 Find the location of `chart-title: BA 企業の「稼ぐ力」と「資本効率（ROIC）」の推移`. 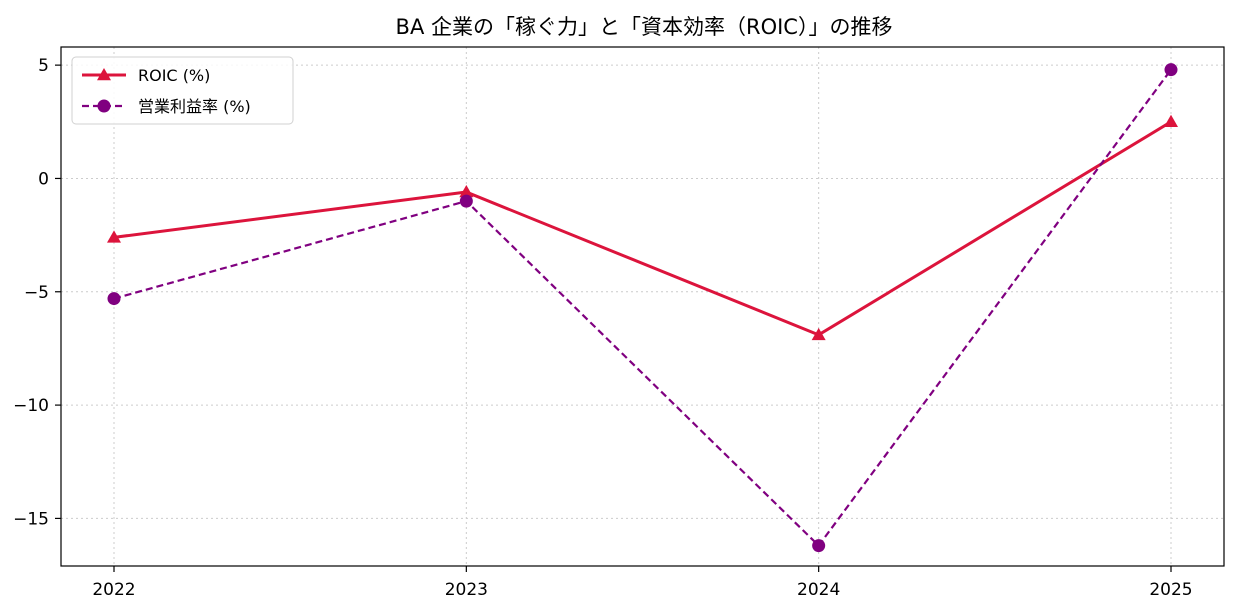

chart-title: BA 企業の「稼ぐ力」と「資本効率（ROIC）」の推移 is located at coordinates (644, 27).